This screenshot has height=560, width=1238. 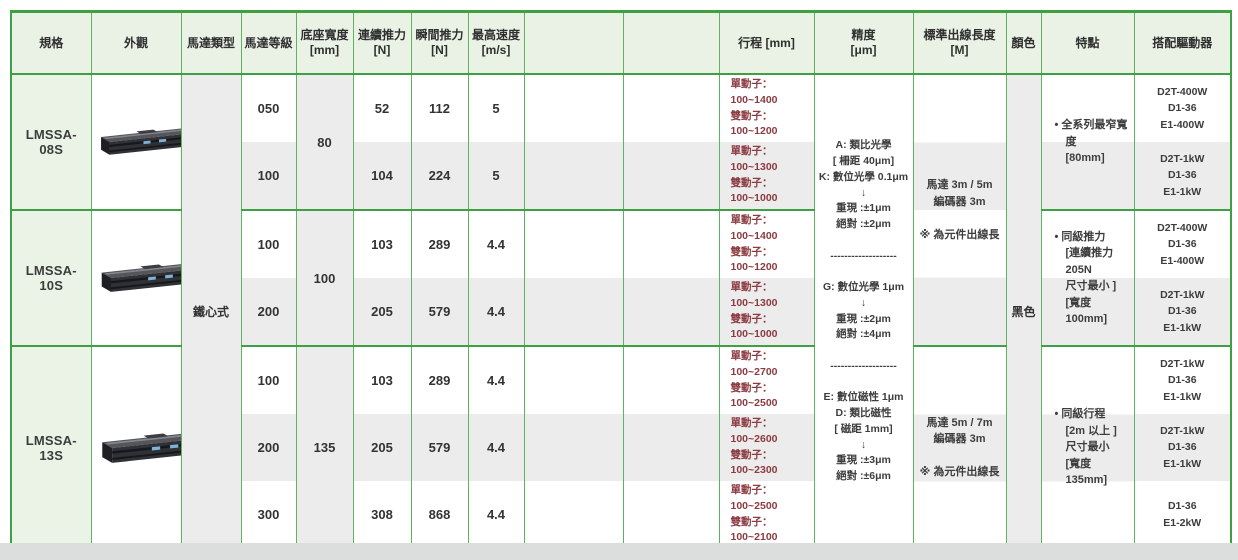 I want to click on color-cell: 黑色, so click(x=1023, y=312).